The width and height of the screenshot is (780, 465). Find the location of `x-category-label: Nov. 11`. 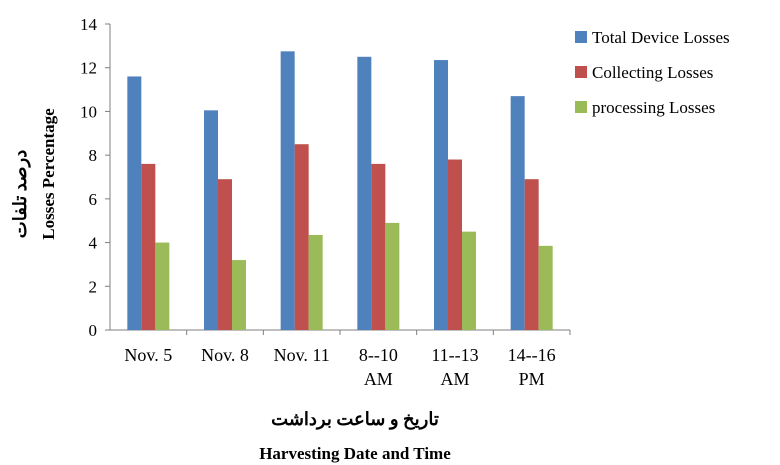

x-category-label: Nov. 11 is located at coordinates (302, 355).